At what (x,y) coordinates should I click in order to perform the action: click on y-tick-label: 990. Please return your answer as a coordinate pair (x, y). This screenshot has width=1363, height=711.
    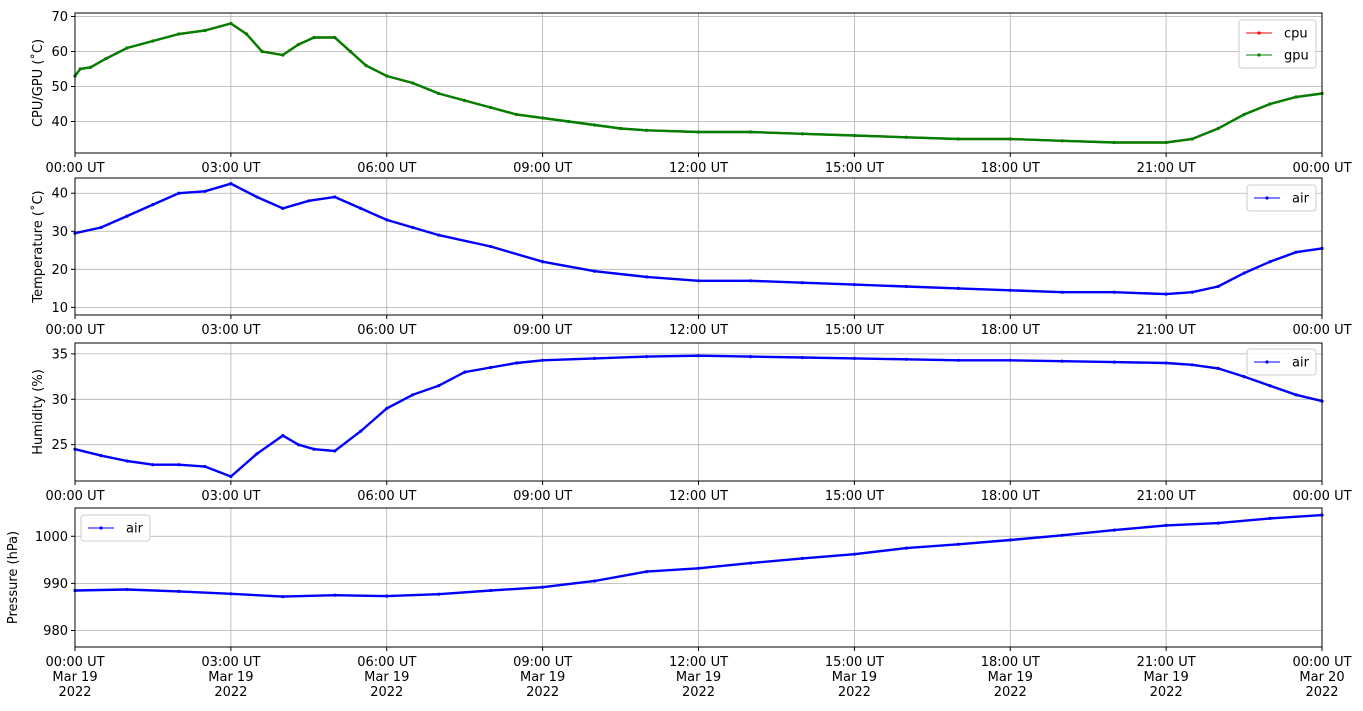
    Looking at the image, I should click on (55, 584).